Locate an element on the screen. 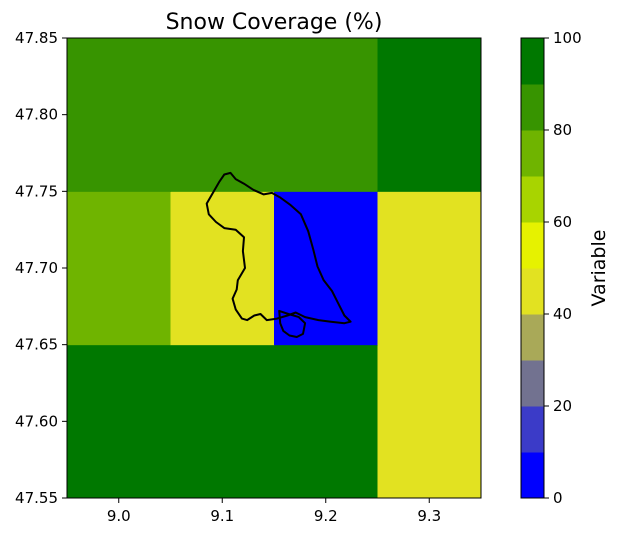 The image size is (620, 537). colorbar is located at coordinates (532, 268).